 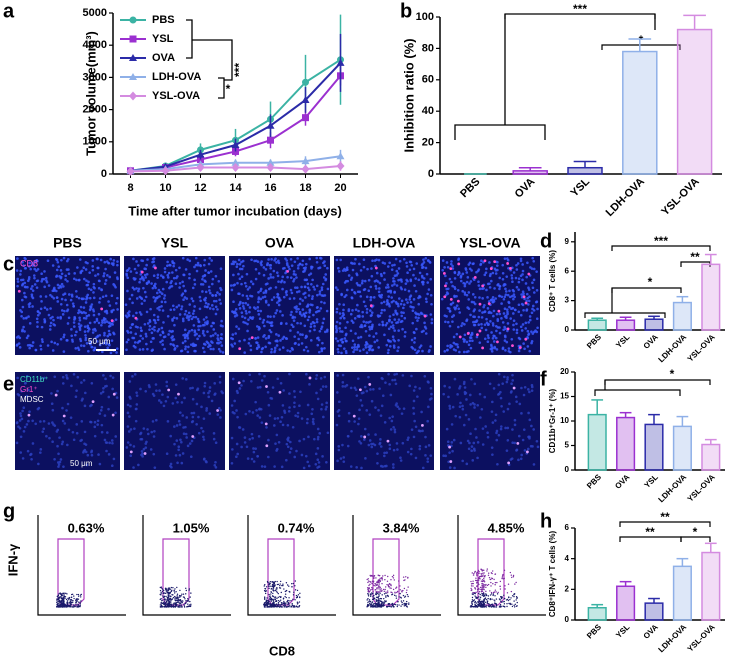 What do you see at coordinates (567, 469) in the screenshot?
I see `y-tick-label: 0` at bounding box center [567, 469].